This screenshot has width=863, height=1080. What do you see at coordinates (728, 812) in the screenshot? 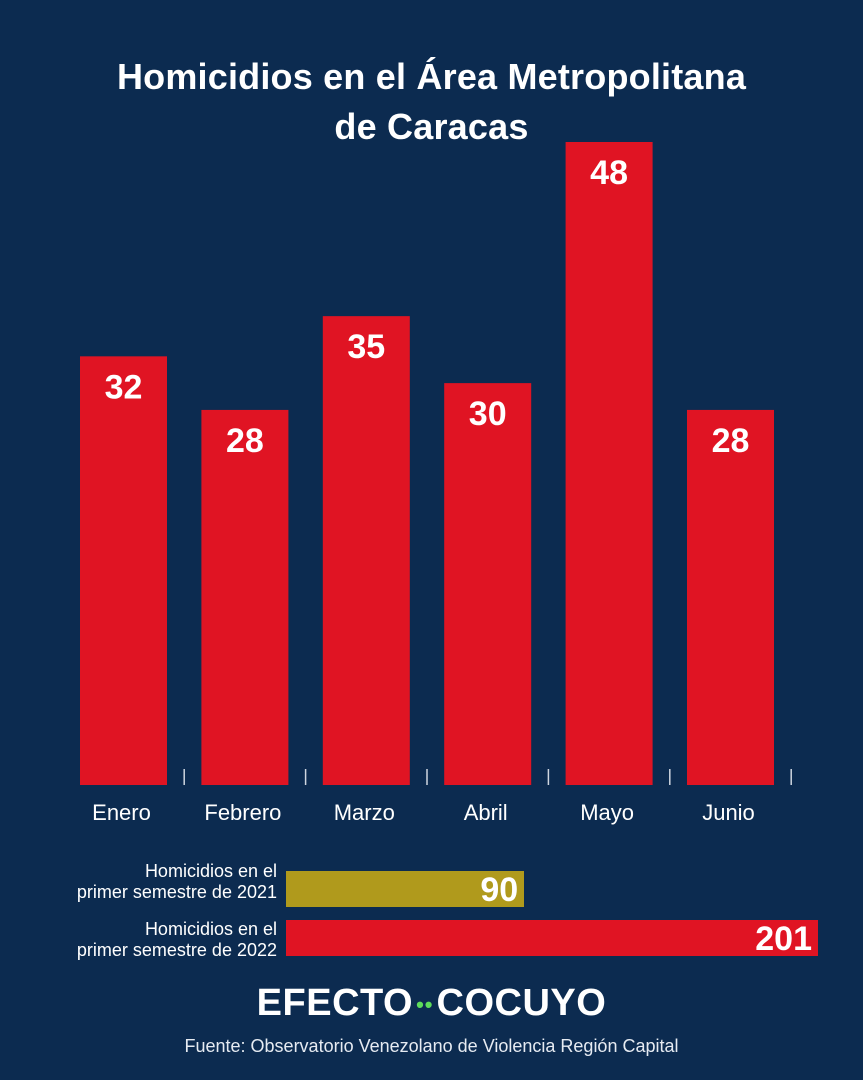
I see `category-label-junio: Junio` at bounding box center [728, 812].